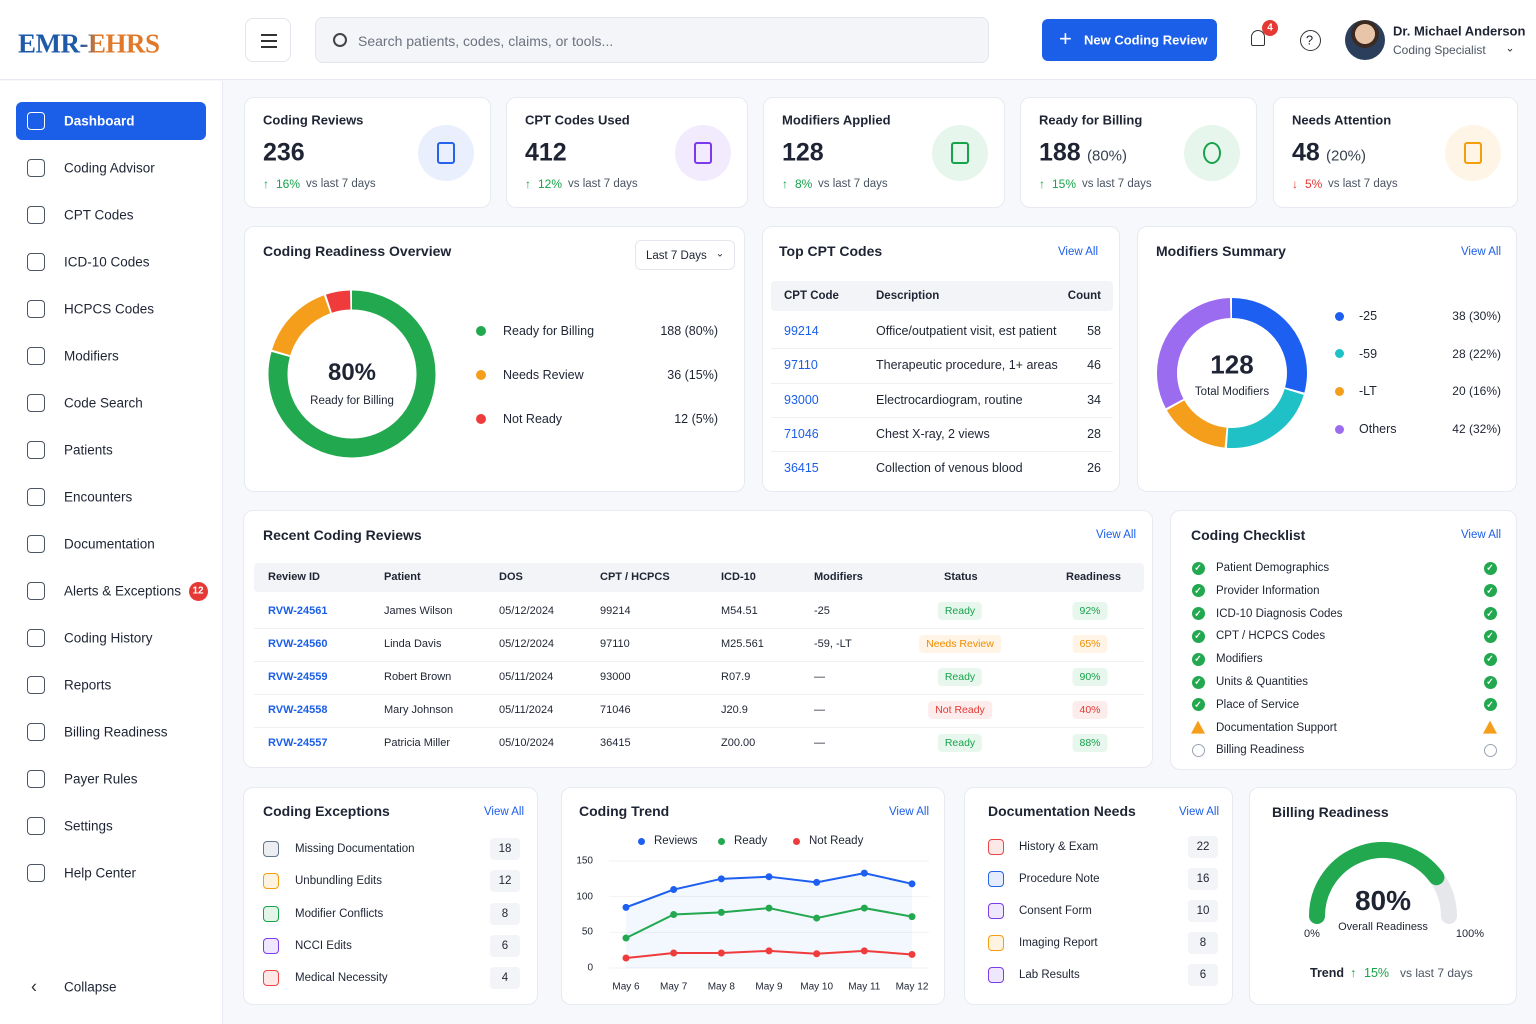  I want to click on nav-item: CPT Codes, so click(111, 215).